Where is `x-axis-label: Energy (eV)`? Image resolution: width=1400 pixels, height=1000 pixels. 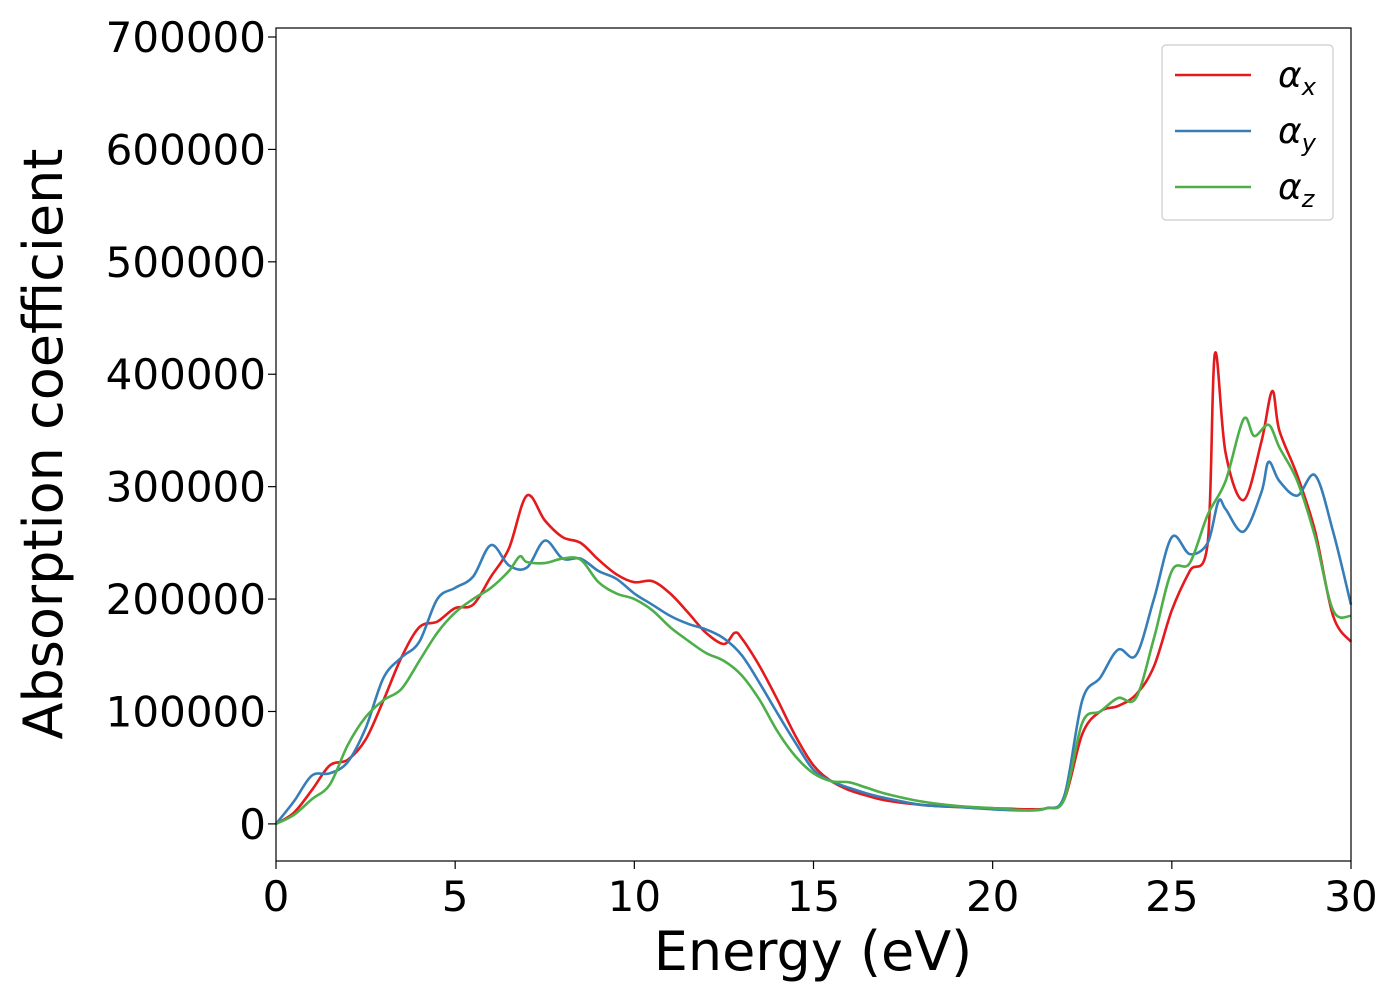 x-axis-label: Energy (eV) is located at coordinates (813, 951).